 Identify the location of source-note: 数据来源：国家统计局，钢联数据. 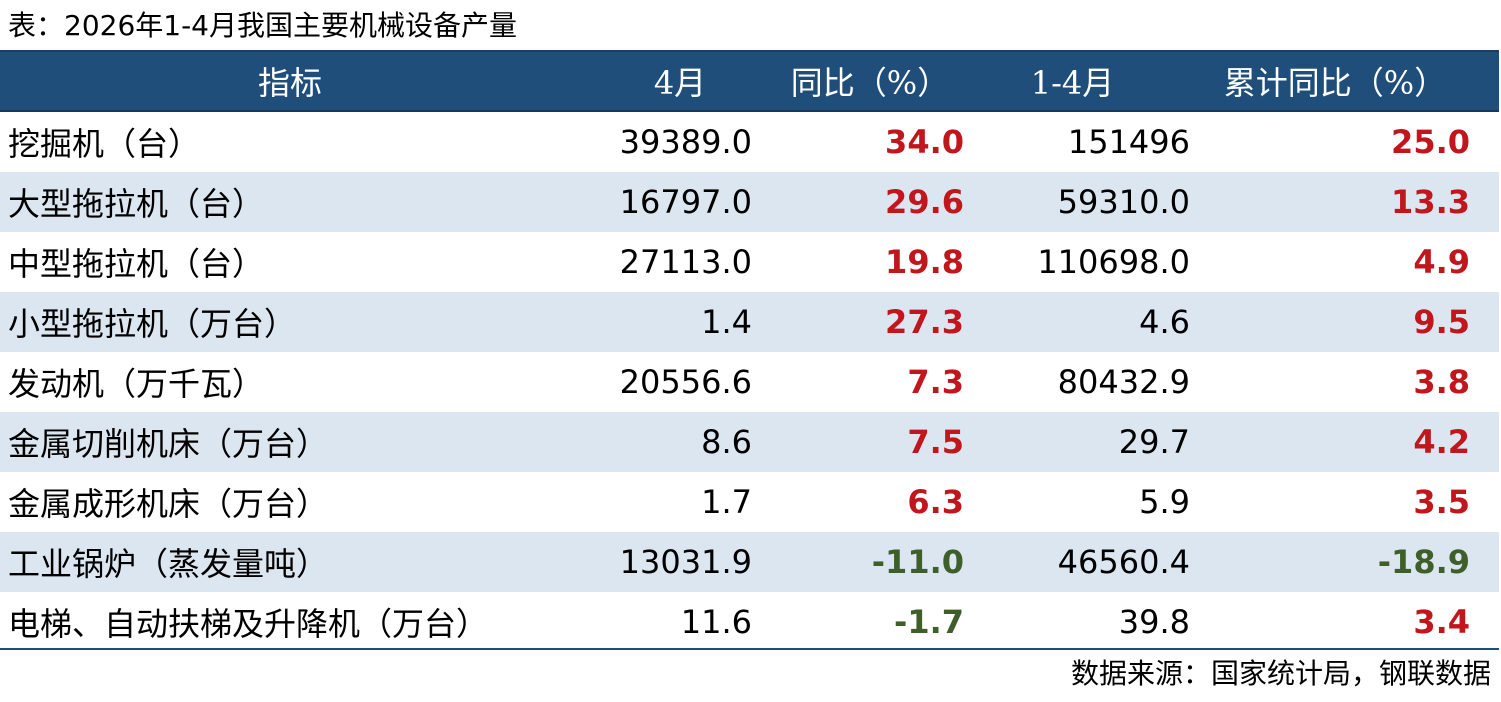
(1280, 673).